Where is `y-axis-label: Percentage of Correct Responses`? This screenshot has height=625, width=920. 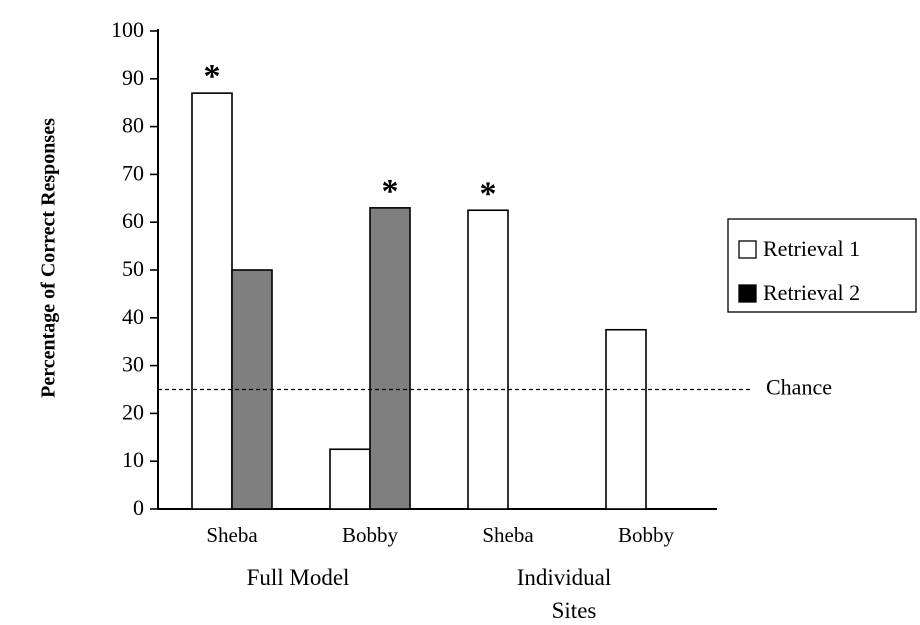
y-axis-label: Percentage of Correct Responses is located at coordinates (49, 258).